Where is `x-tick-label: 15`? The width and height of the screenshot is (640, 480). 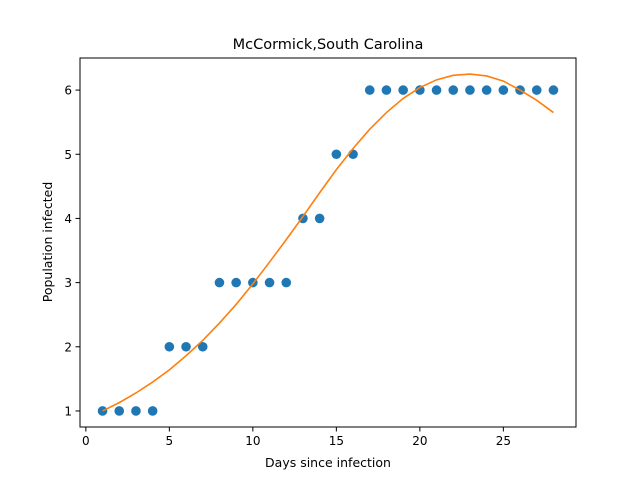 x-tick-label: 15 is located at coordinates (336, 441).